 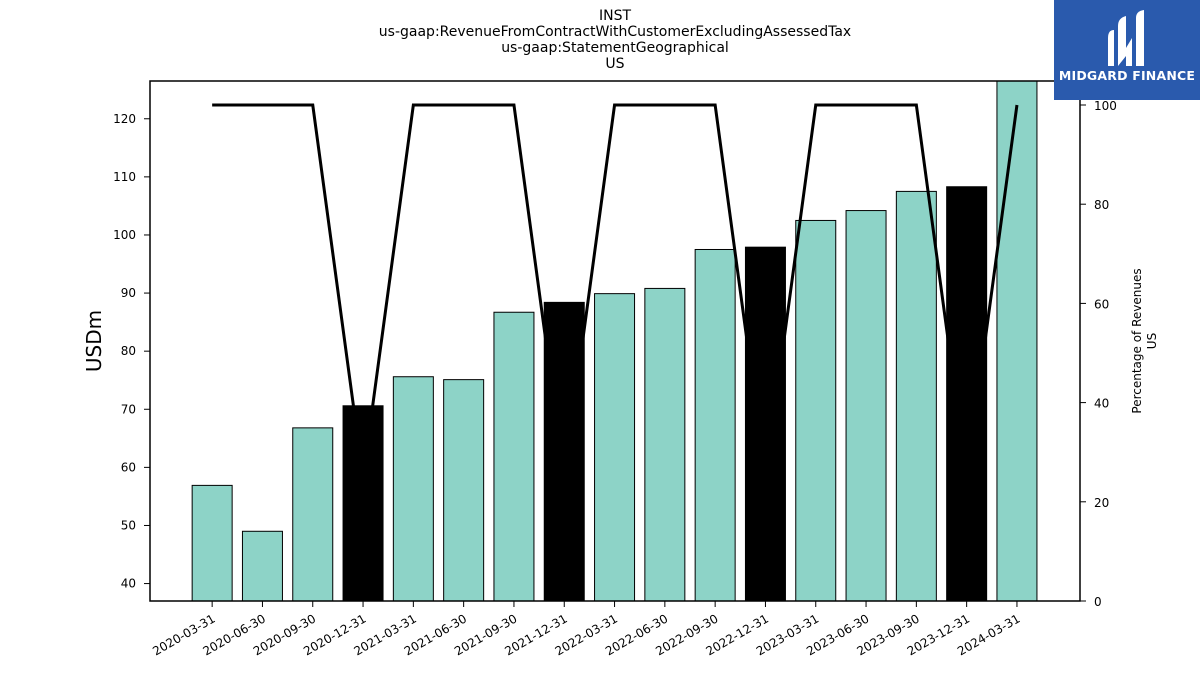 What do you see at coordinates (615, 48) in the screenshot?
I see `title-line-3: us-gaap:StatementGeographical` at bounding box center [615, 48].